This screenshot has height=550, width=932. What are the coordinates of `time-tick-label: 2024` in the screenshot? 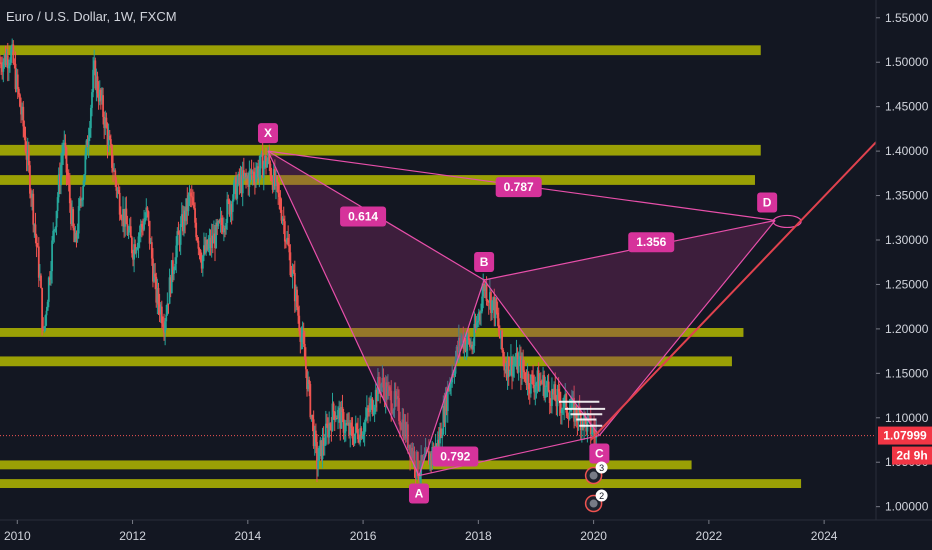 It's located at (824, 536).